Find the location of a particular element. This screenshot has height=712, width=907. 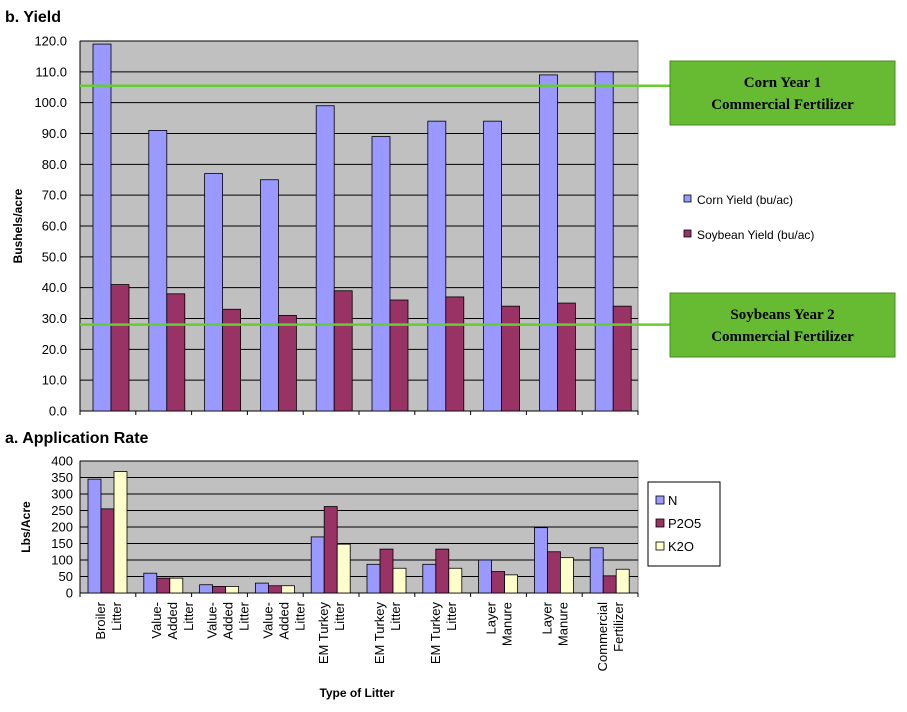

yield-y-tick-label: 80.0 is located at coordinates (54, 164).